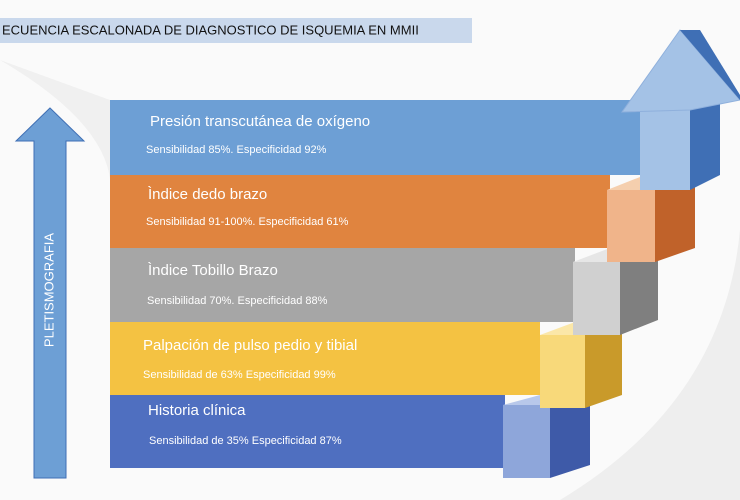 The height and width of the screenshot is (500, 740). What do you see at coordinates (705, 145) in the screenshot?
I see `arrow-side` at bounding box center [705, 145].